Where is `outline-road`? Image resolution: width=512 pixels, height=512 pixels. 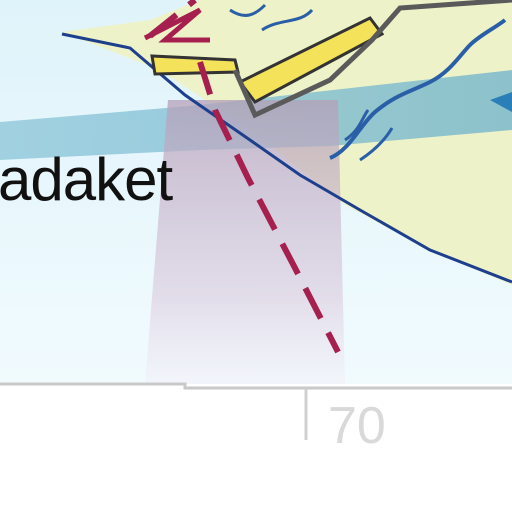 outline-road is located at coordinates (372, 59).